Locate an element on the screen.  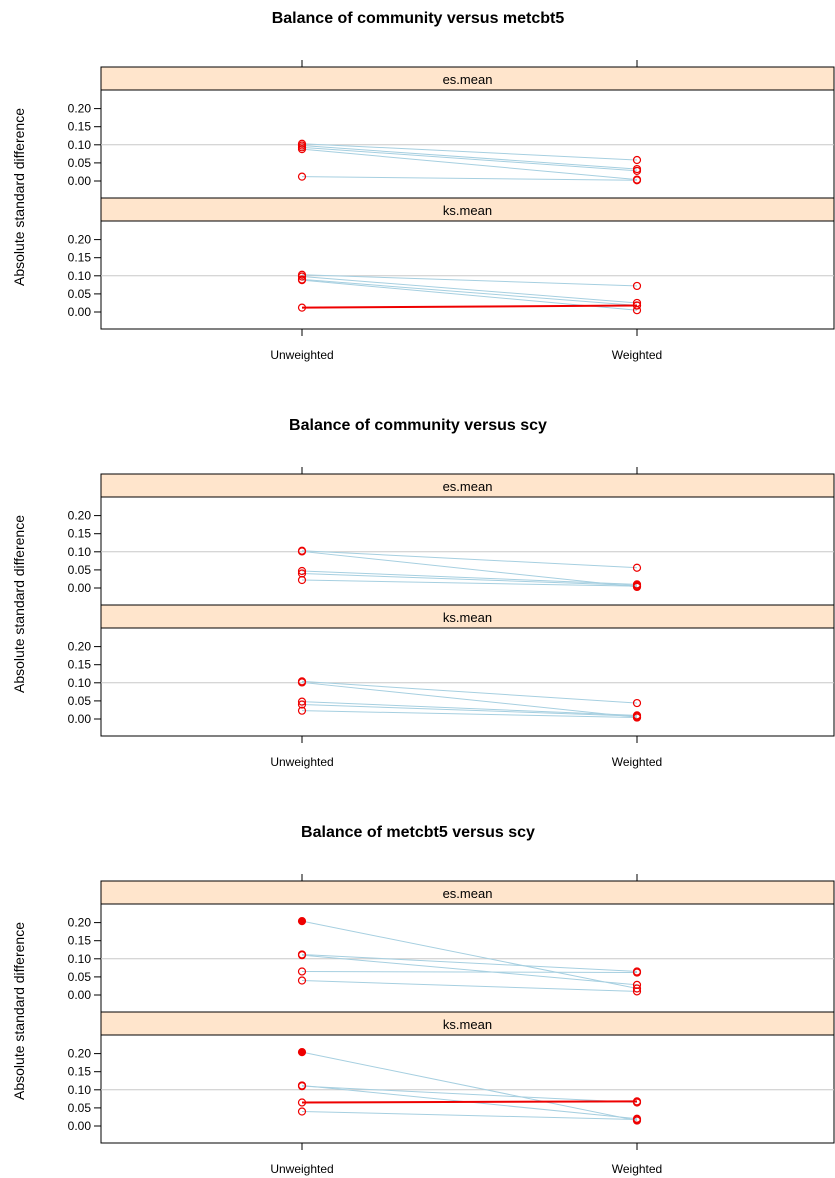
chart-title: Balance of community versus scy is located at coordinates (418, 425).